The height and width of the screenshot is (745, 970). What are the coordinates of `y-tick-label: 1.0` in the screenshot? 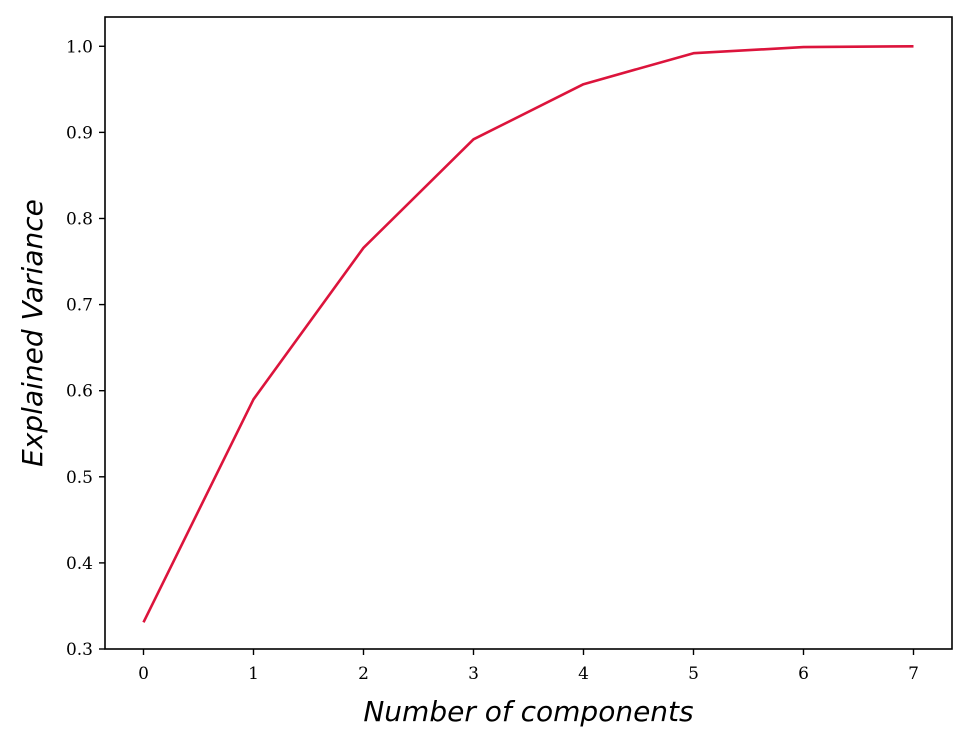 It's located at (79, 47).